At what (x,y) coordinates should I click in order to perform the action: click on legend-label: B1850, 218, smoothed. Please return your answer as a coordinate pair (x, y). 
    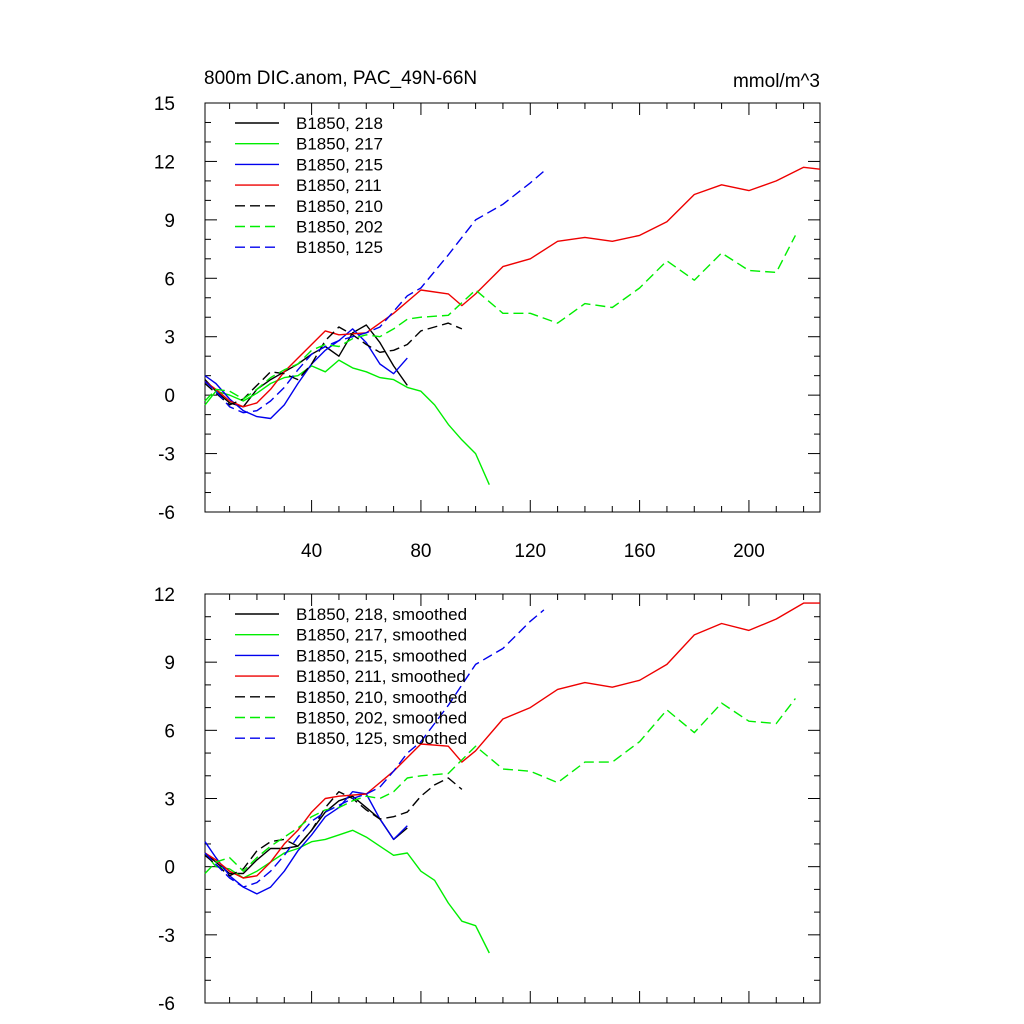
    Looking at the image, I should click on (381, 614).